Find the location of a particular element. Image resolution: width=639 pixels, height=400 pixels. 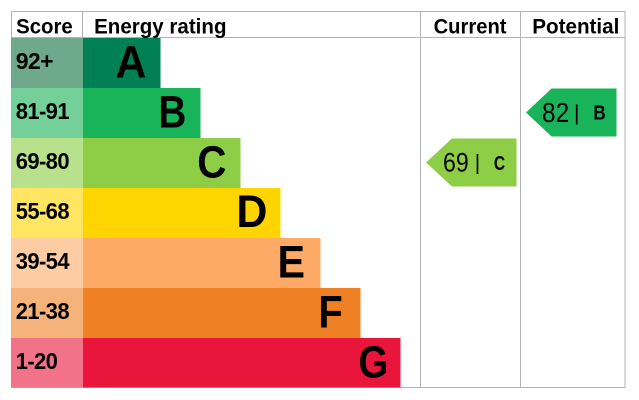

svg-text: D is located at coordinates (251, 212).